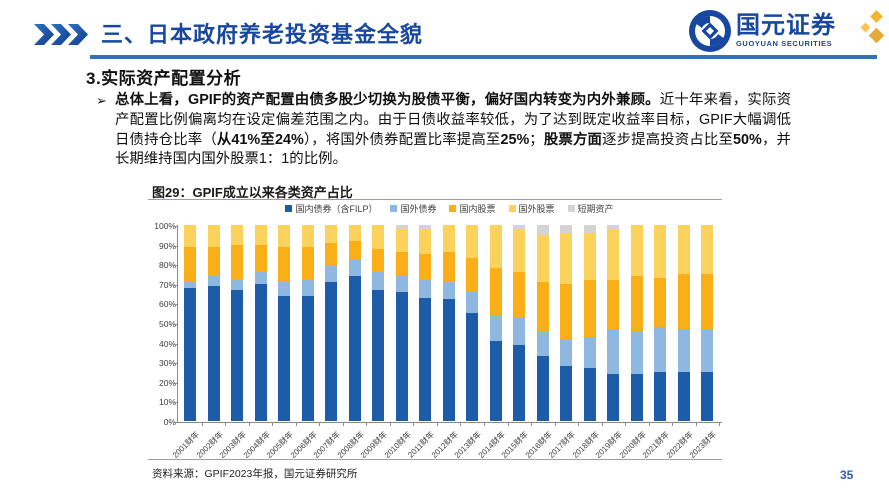 This screenshot has width=889, height=500. I want to click on paragraph-segment: 50%, so click(747, 139).